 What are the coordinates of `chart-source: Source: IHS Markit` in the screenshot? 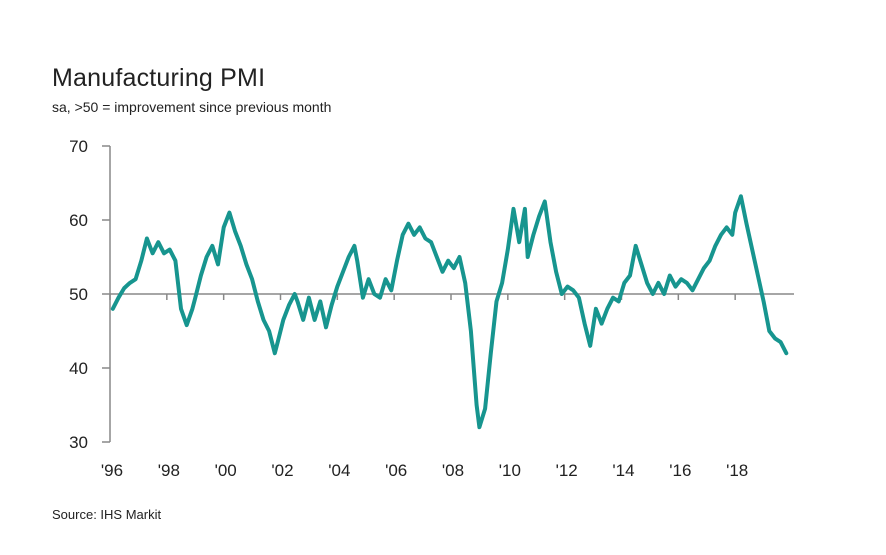 It's located at (107, 514).